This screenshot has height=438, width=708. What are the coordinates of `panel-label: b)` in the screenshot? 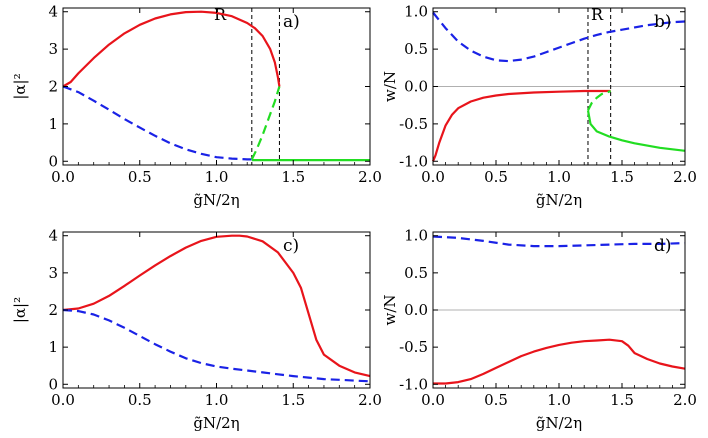 It's located at (663, 22).